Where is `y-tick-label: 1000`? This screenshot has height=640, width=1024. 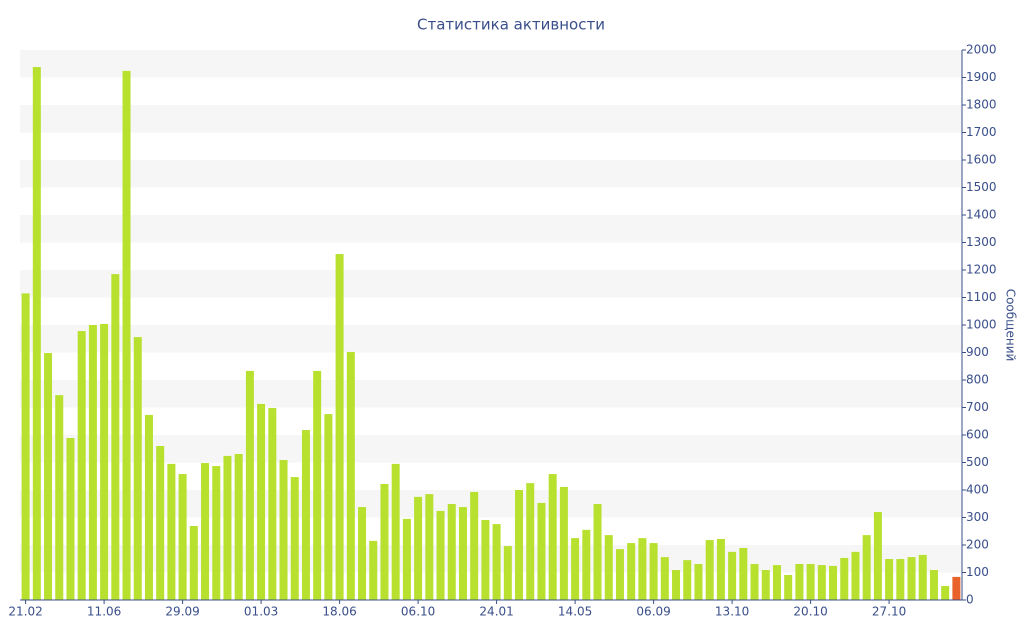
y-tick-label: 1000 is located at coordinates (981, 325).